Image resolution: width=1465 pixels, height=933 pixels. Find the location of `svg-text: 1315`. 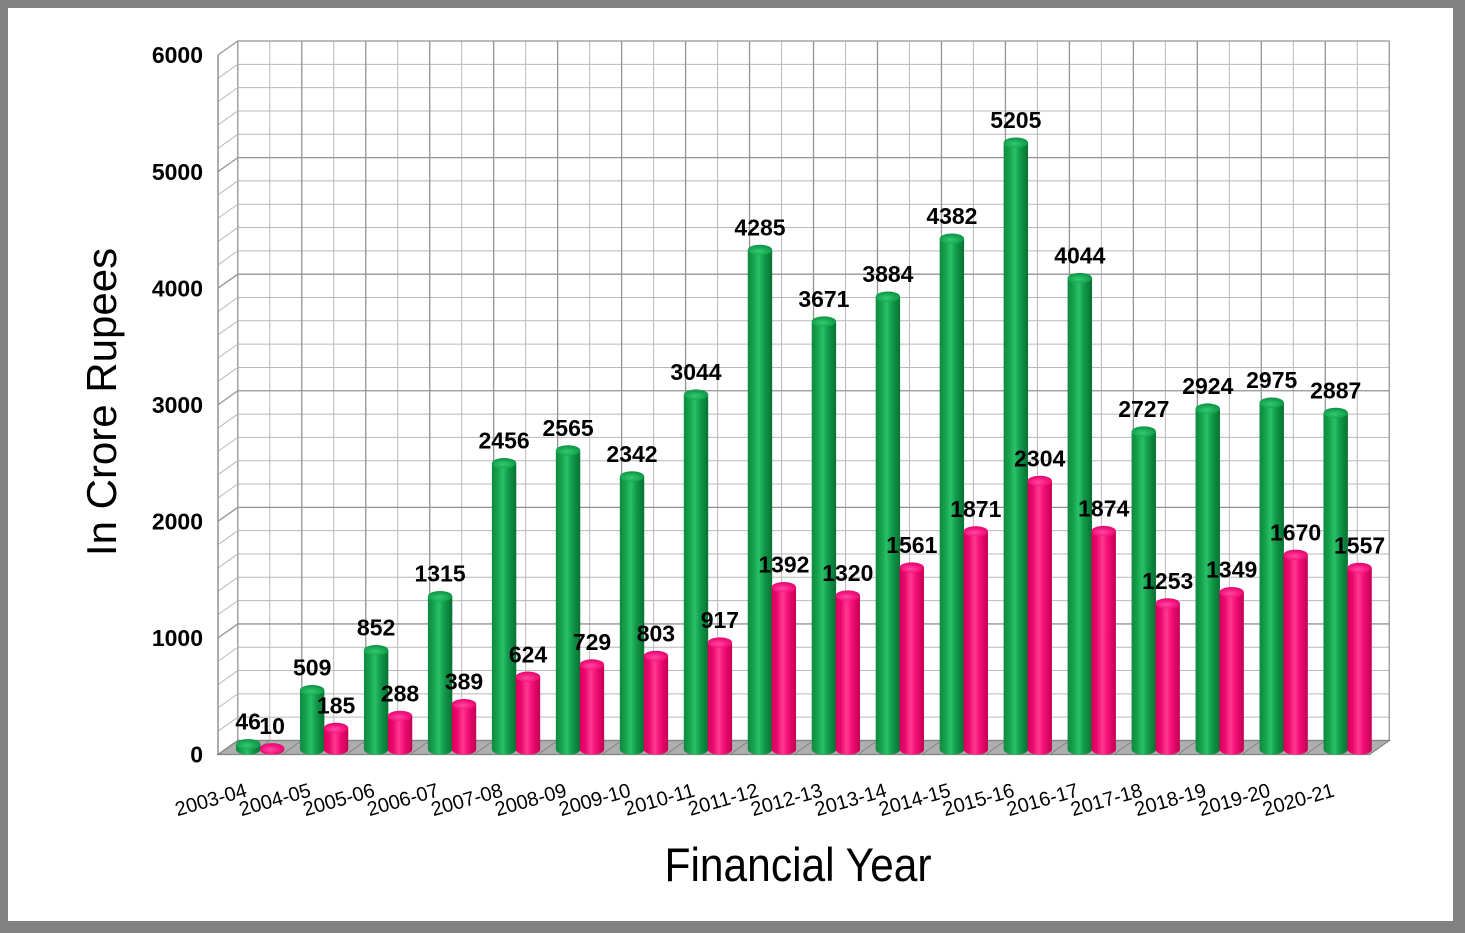

svg-text: 1315 is located at coordinates (440, 574).